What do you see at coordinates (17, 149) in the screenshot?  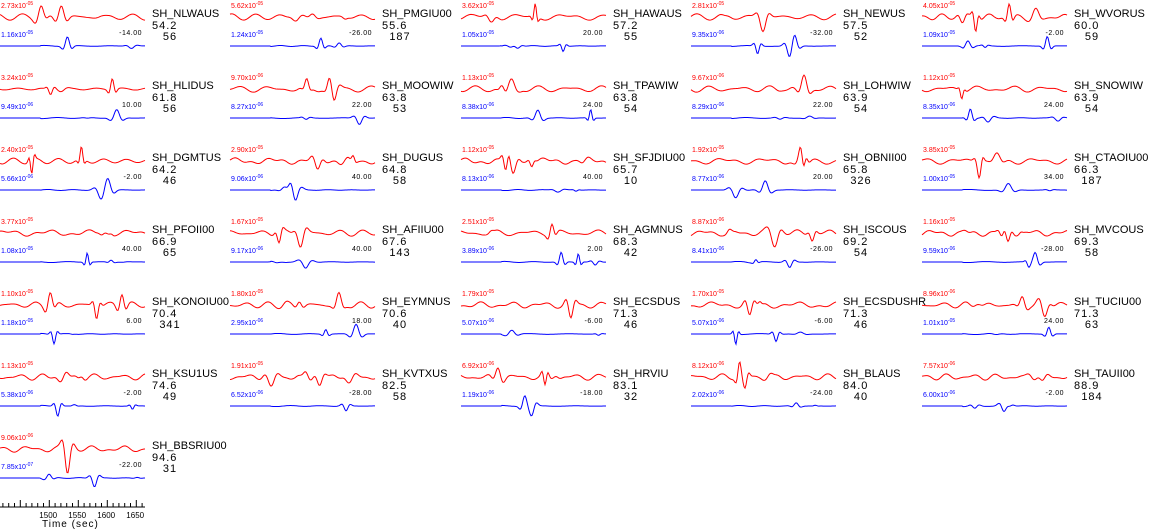 I see `observed-amplitude: 2.40x10-05` at bounding box center [17, 149].